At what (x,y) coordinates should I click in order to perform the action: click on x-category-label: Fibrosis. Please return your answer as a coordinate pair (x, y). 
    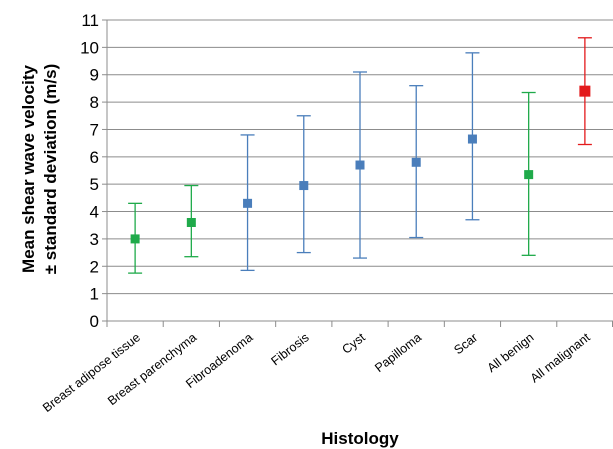
    Looking at the image, I should click on (290, 349).